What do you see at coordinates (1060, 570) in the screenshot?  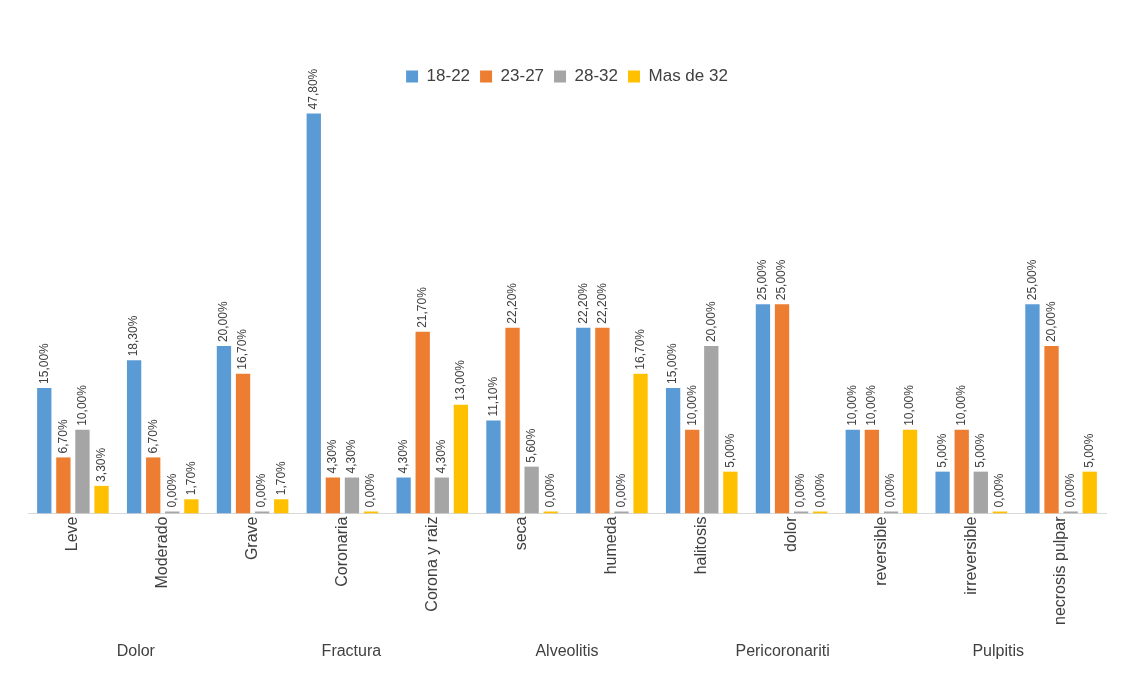 I see `x-tick-label: necrosis pulpar` at bounding box center [1060, 570].